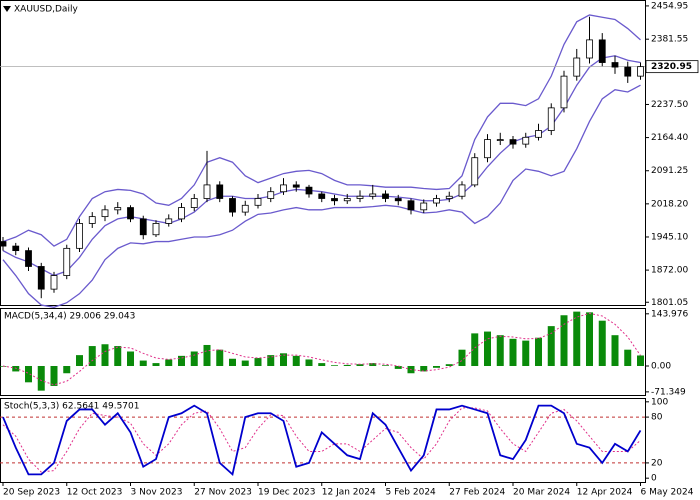  What do you see at coordinates (669, 6) in the screenshot?
I see `y-tick-label: 2454.95` at bounding box center [669, 6].